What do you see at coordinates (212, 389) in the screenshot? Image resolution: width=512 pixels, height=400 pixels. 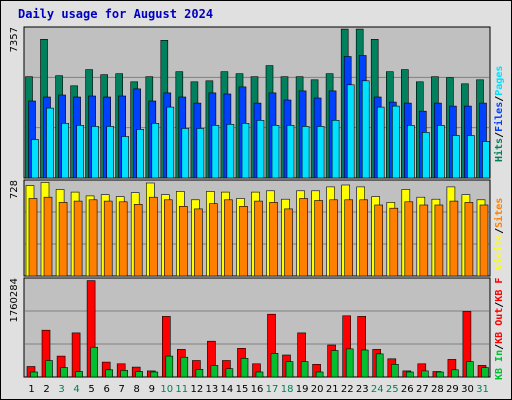 I see `x-tick-label: 13` at bounding box center [212, 389].